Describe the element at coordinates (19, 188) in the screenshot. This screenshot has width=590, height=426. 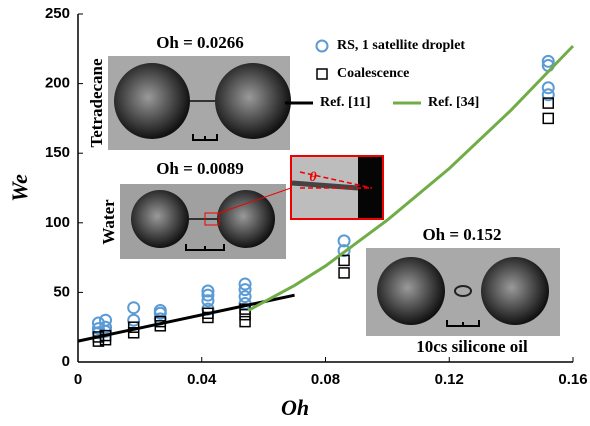
I see `y-axis-title: We` at that location.